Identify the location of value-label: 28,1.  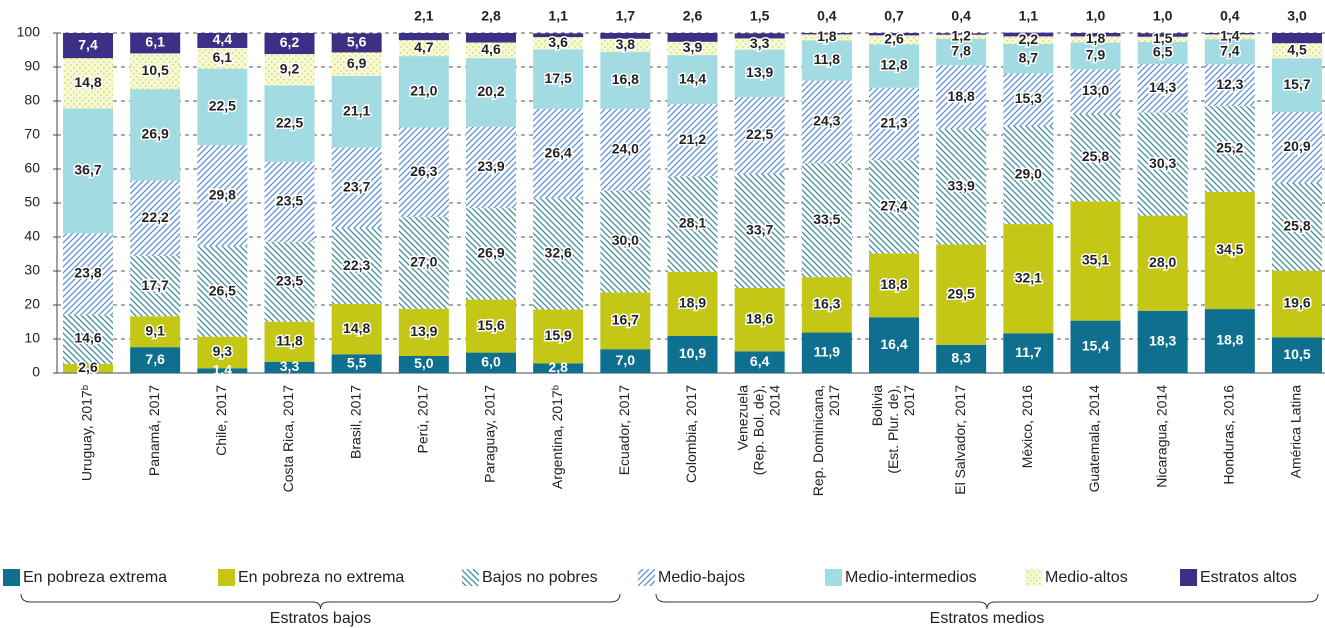
(692, 223).